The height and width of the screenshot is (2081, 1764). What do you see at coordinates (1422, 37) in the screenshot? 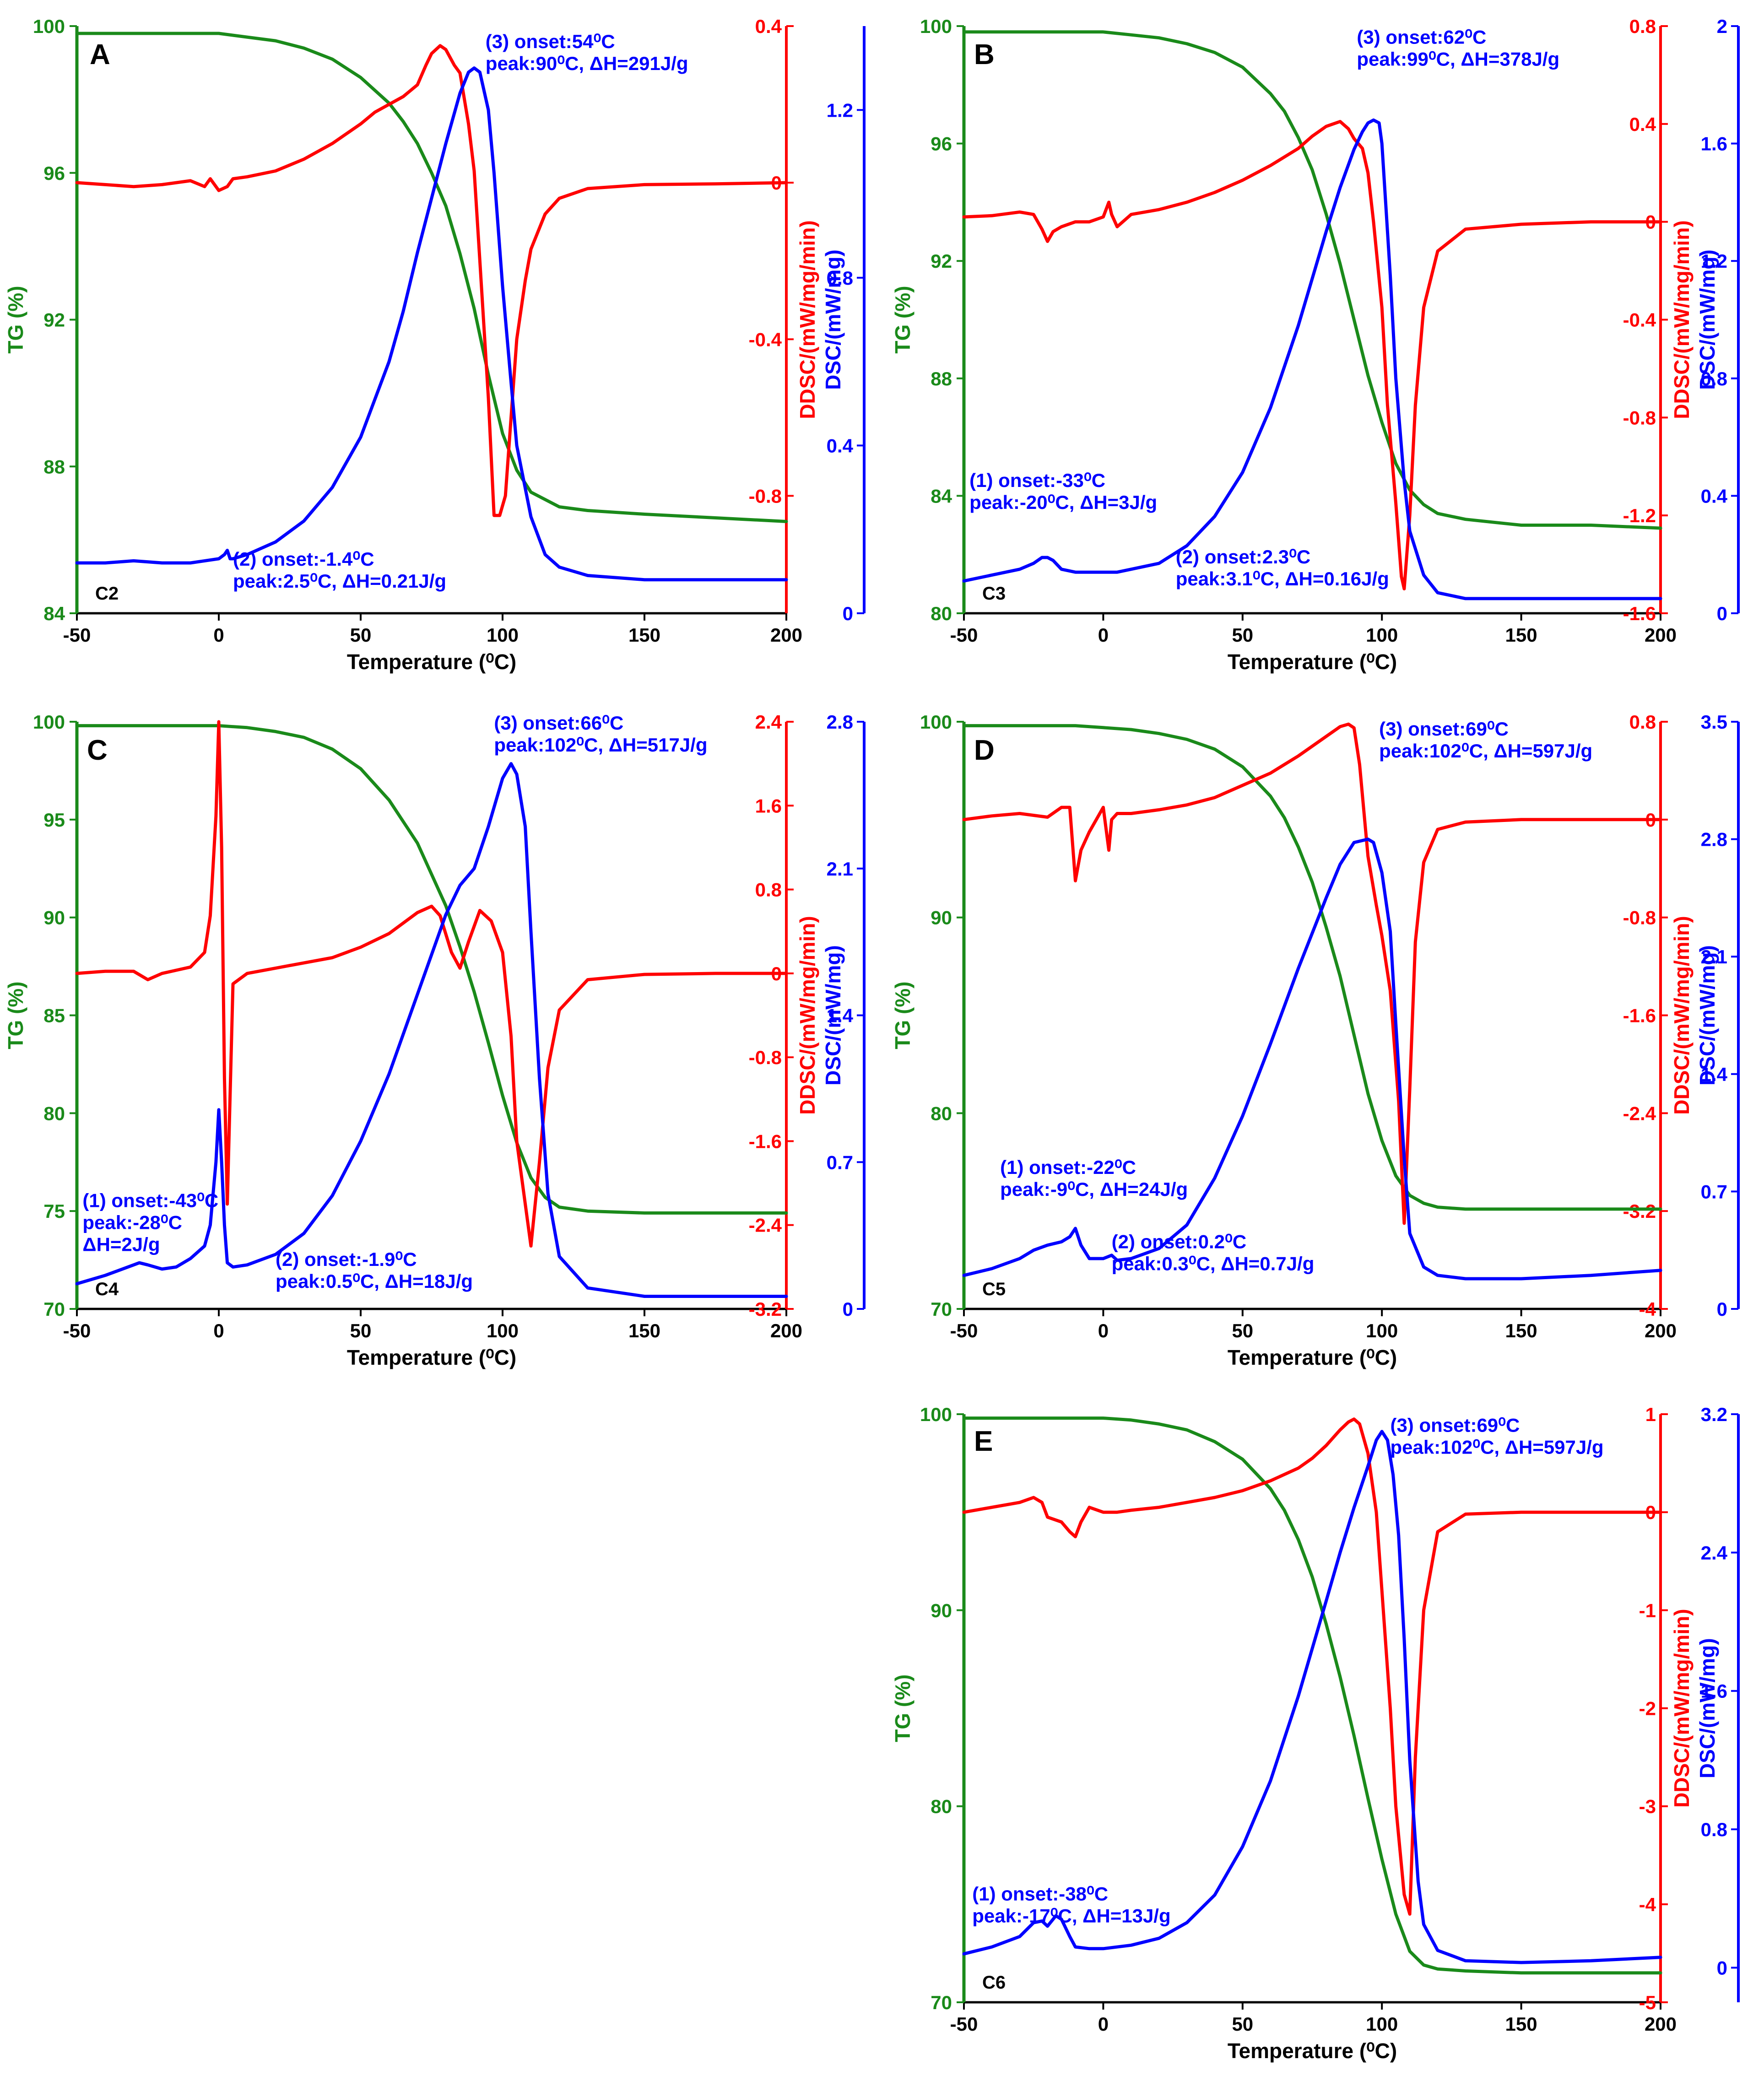
I see `annotation-line: (3) onset:62⁰C` at bounding box center [1422, 37].